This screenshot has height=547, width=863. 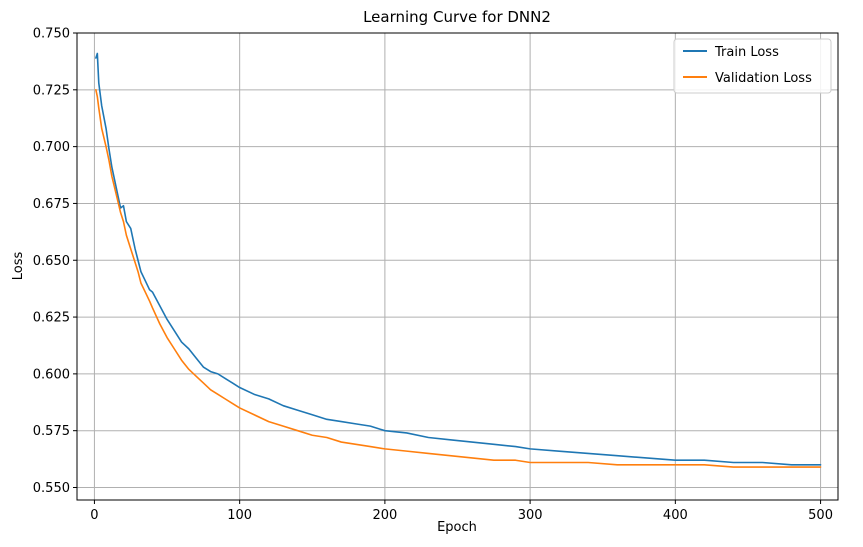 I want to click on legend-box, so click(x=752, y=66).